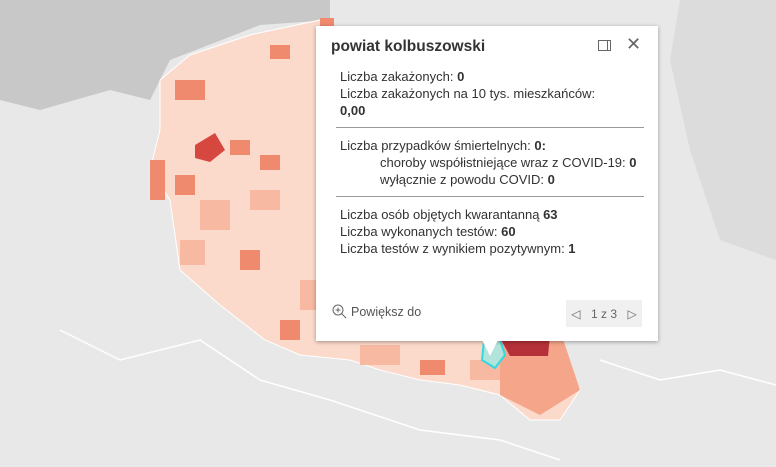 This screenshot has width=776, height=467. What do you see at coordinates (508, 231) in the screenshot?
I see `tests-value: 60` at bounding box center [508, 231].